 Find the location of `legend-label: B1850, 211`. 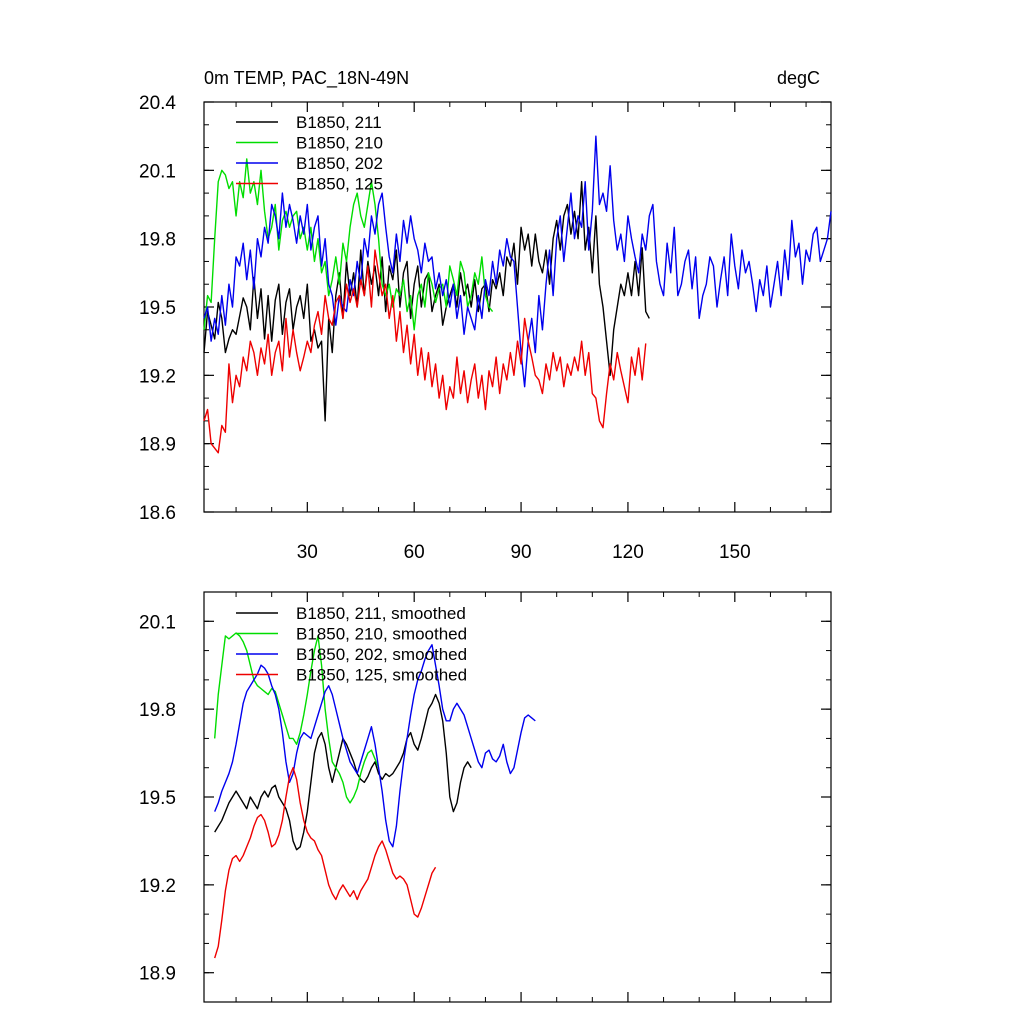

legend-label: B1850, 211 is located at coordinates (339, 122).